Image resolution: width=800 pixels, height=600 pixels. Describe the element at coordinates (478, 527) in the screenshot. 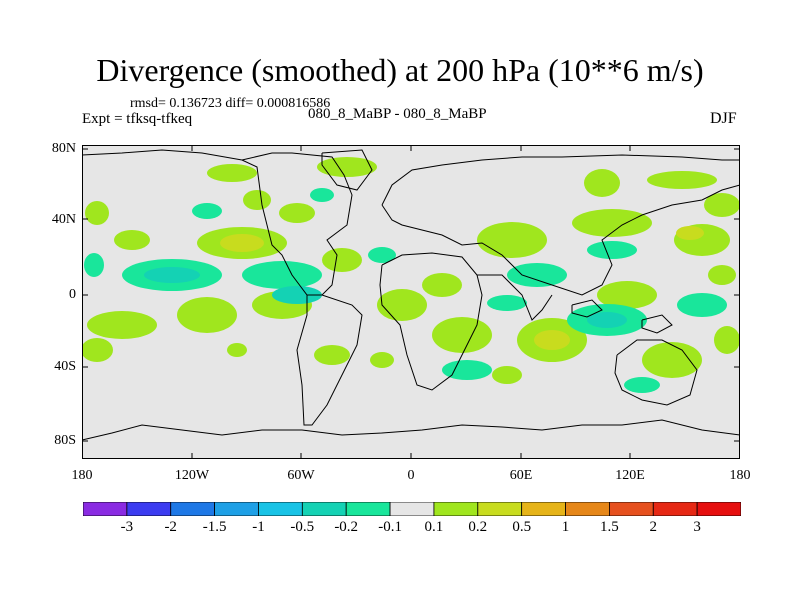

I see `colorbar-label: 0.2` at that location.